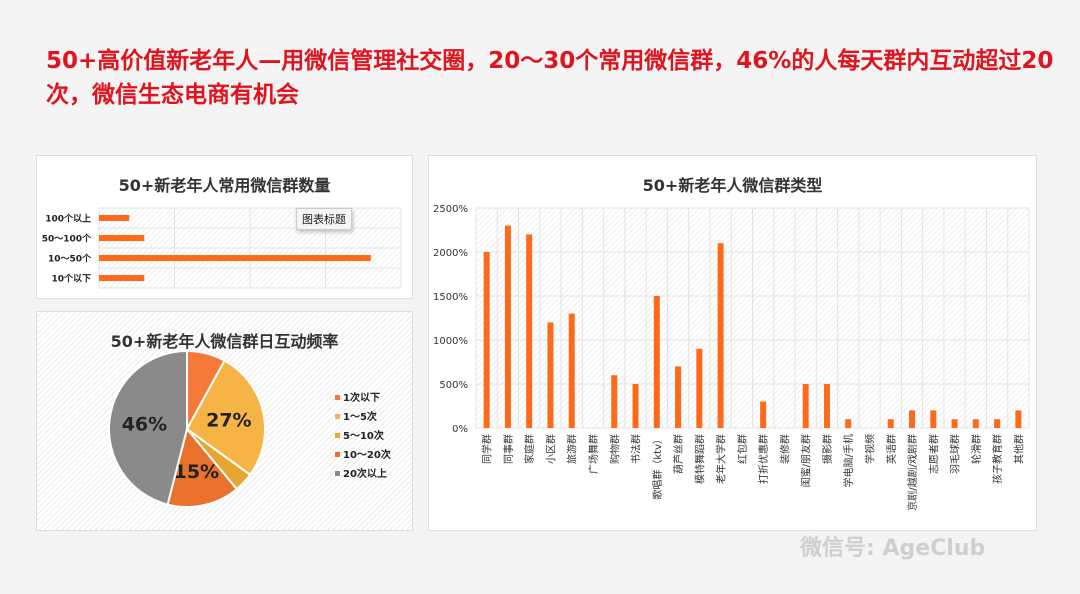  I want to click on x-tick-label: 同学群, so click(487, 449).